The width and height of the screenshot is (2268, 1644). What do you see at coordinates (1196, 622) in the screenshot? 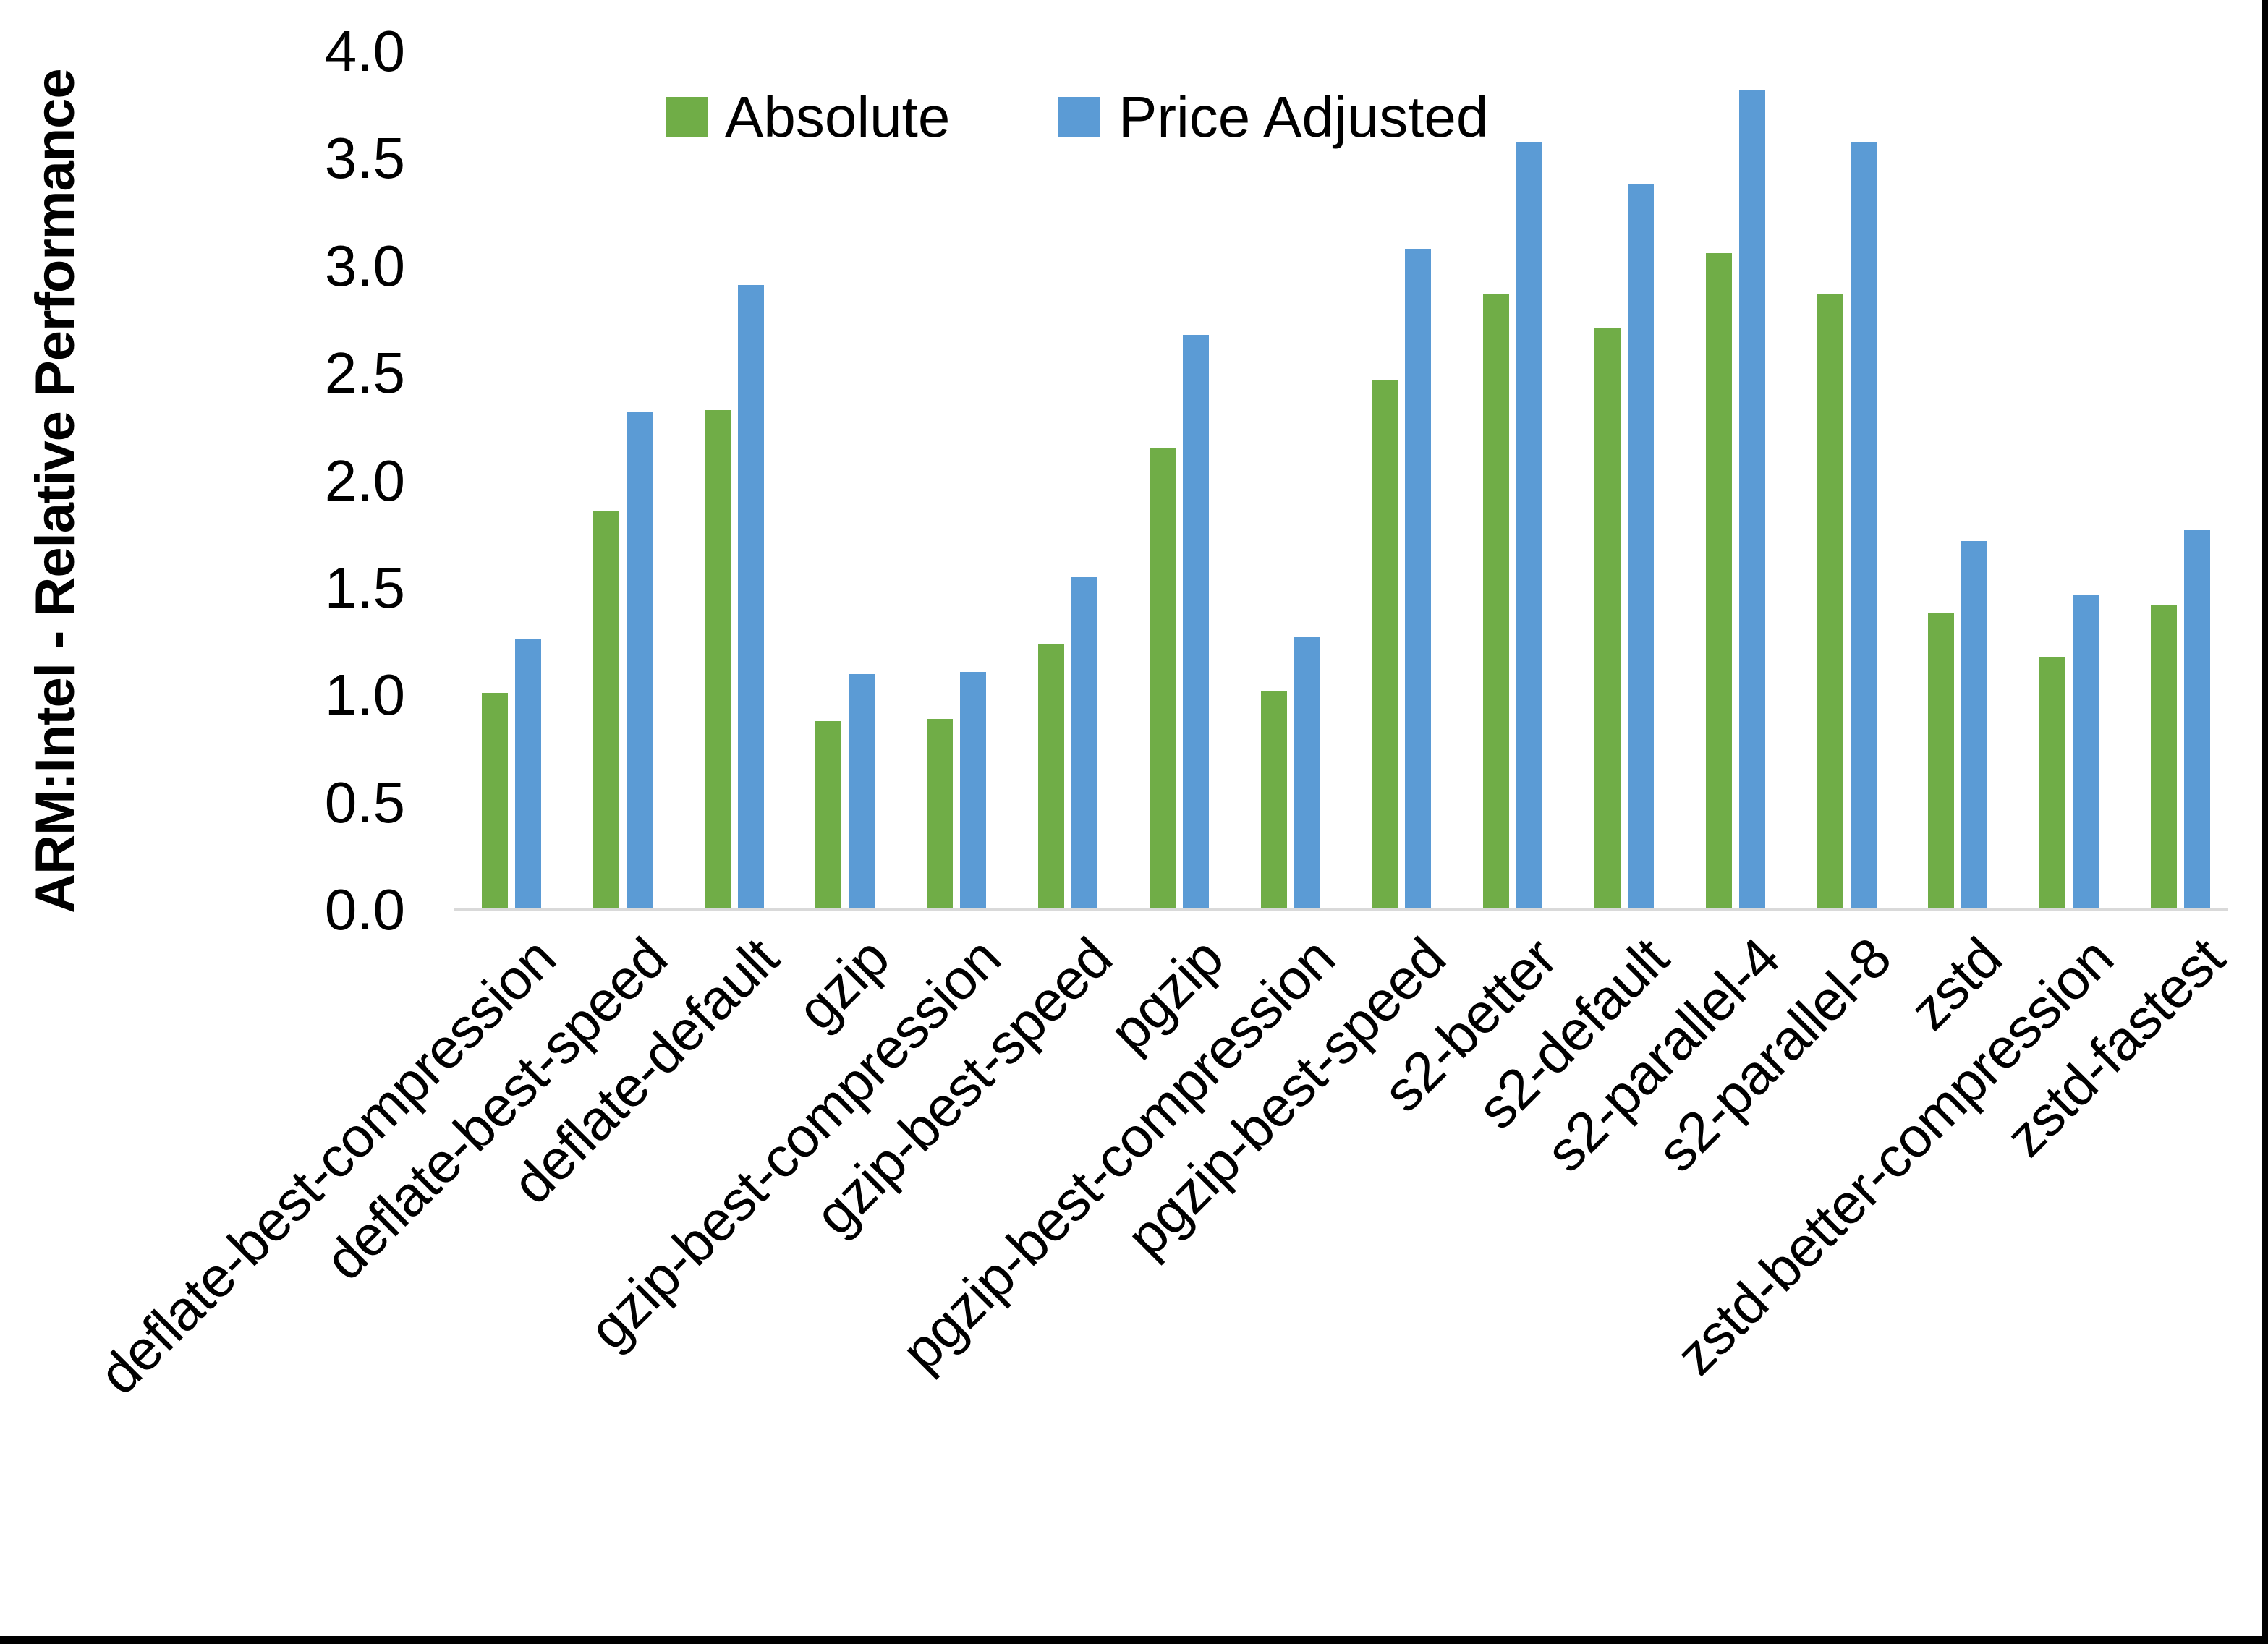
I see `bar-price-adjusted-pgzip` at bounding box center [1196, 622].